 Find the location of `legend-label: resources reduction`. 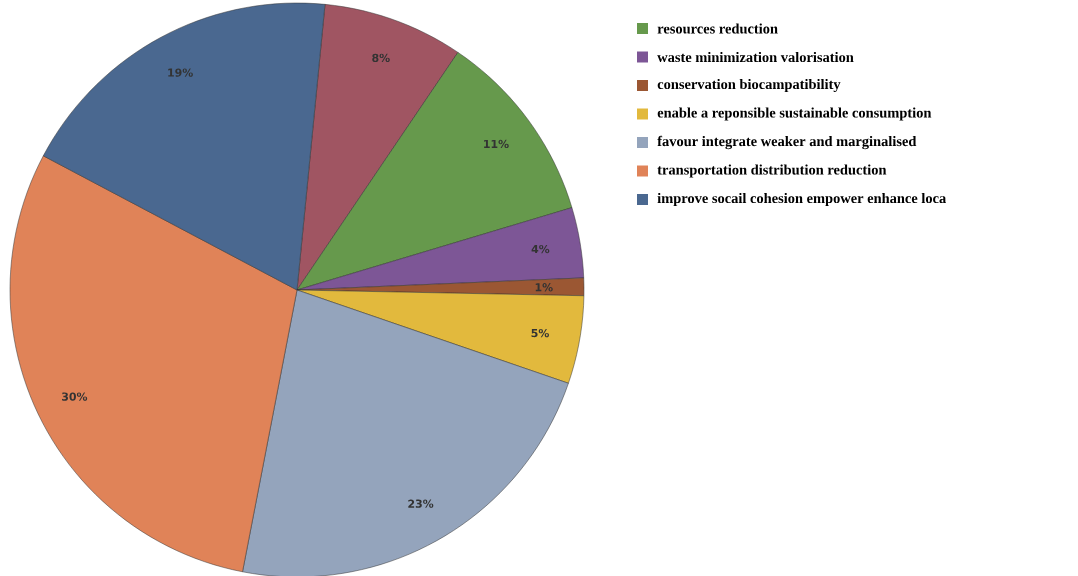

legend-label: resources reduction is located at coordinates (717, 28).